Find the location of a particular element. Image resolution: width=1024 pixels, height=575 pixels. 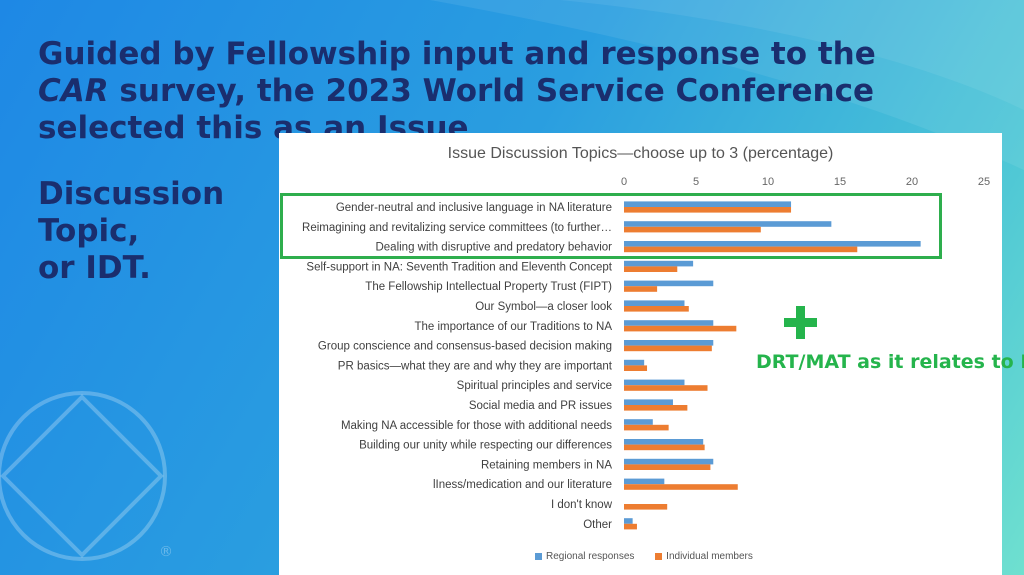

legend-label-regional: Regional responses is located at coordinates (590, 556).